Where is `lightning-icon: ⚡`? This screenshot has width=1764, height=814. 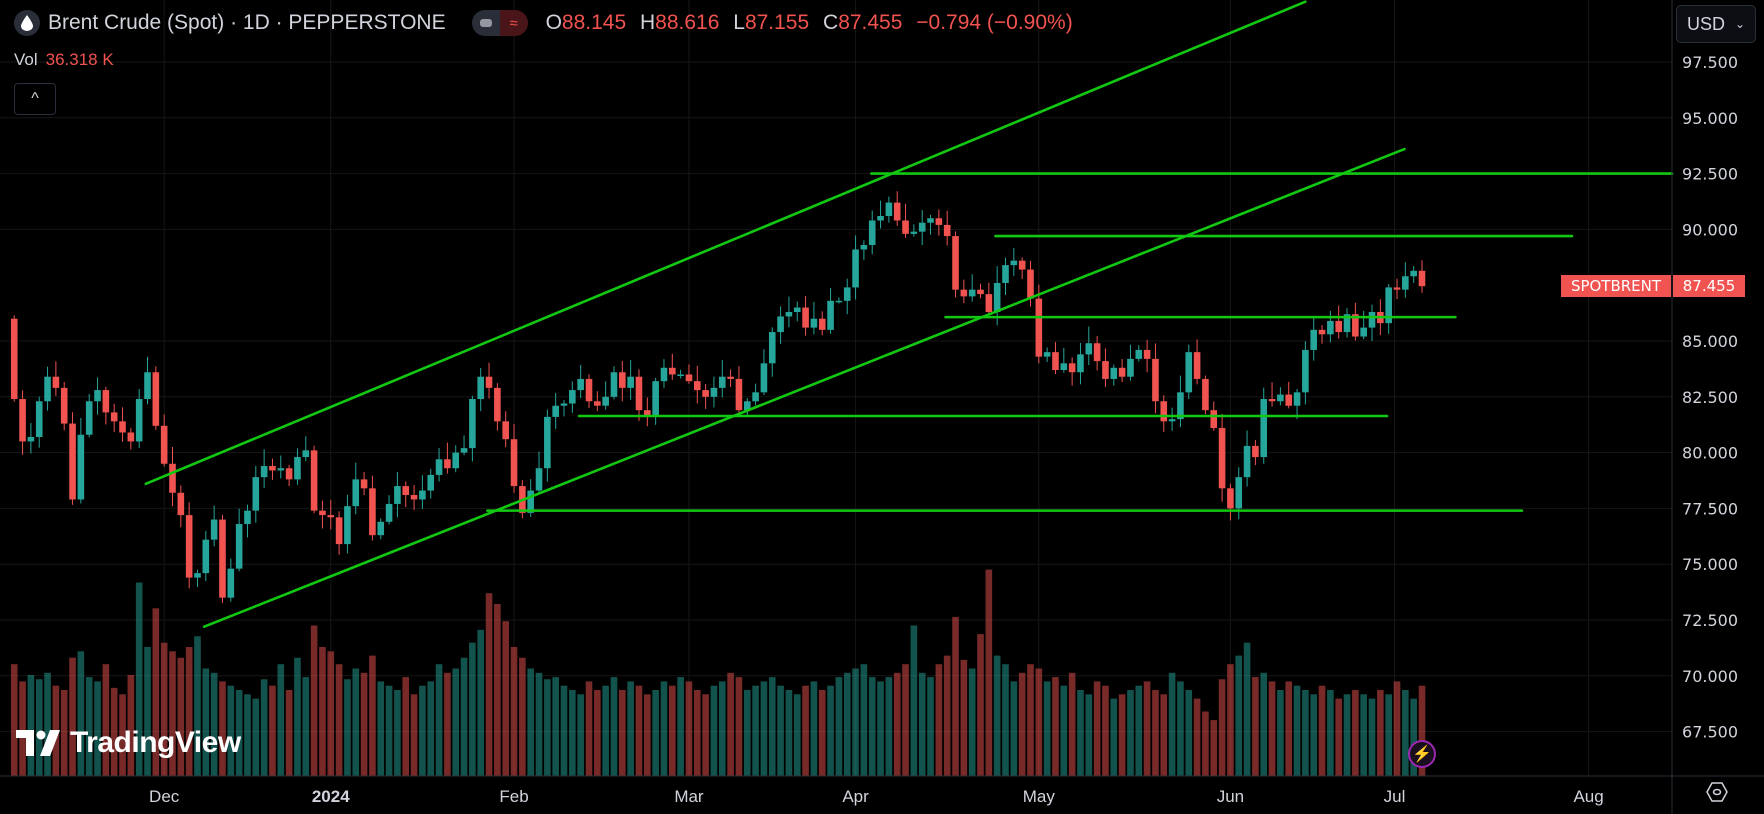 lightning-icon: ⚡ is located at coordinates (1422, 754).